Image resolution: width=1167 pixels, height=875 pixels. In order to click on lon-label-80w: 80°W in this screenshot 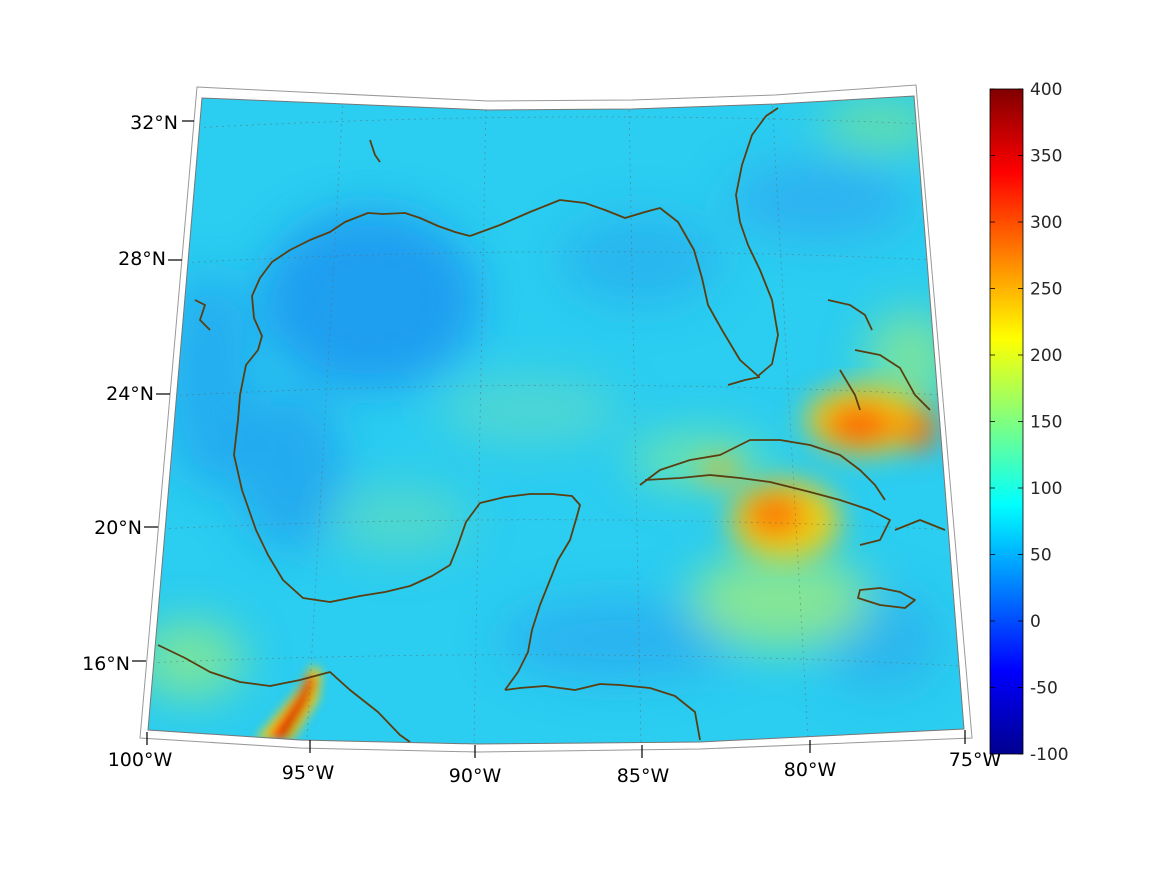, I will do `click(810, 770)`.